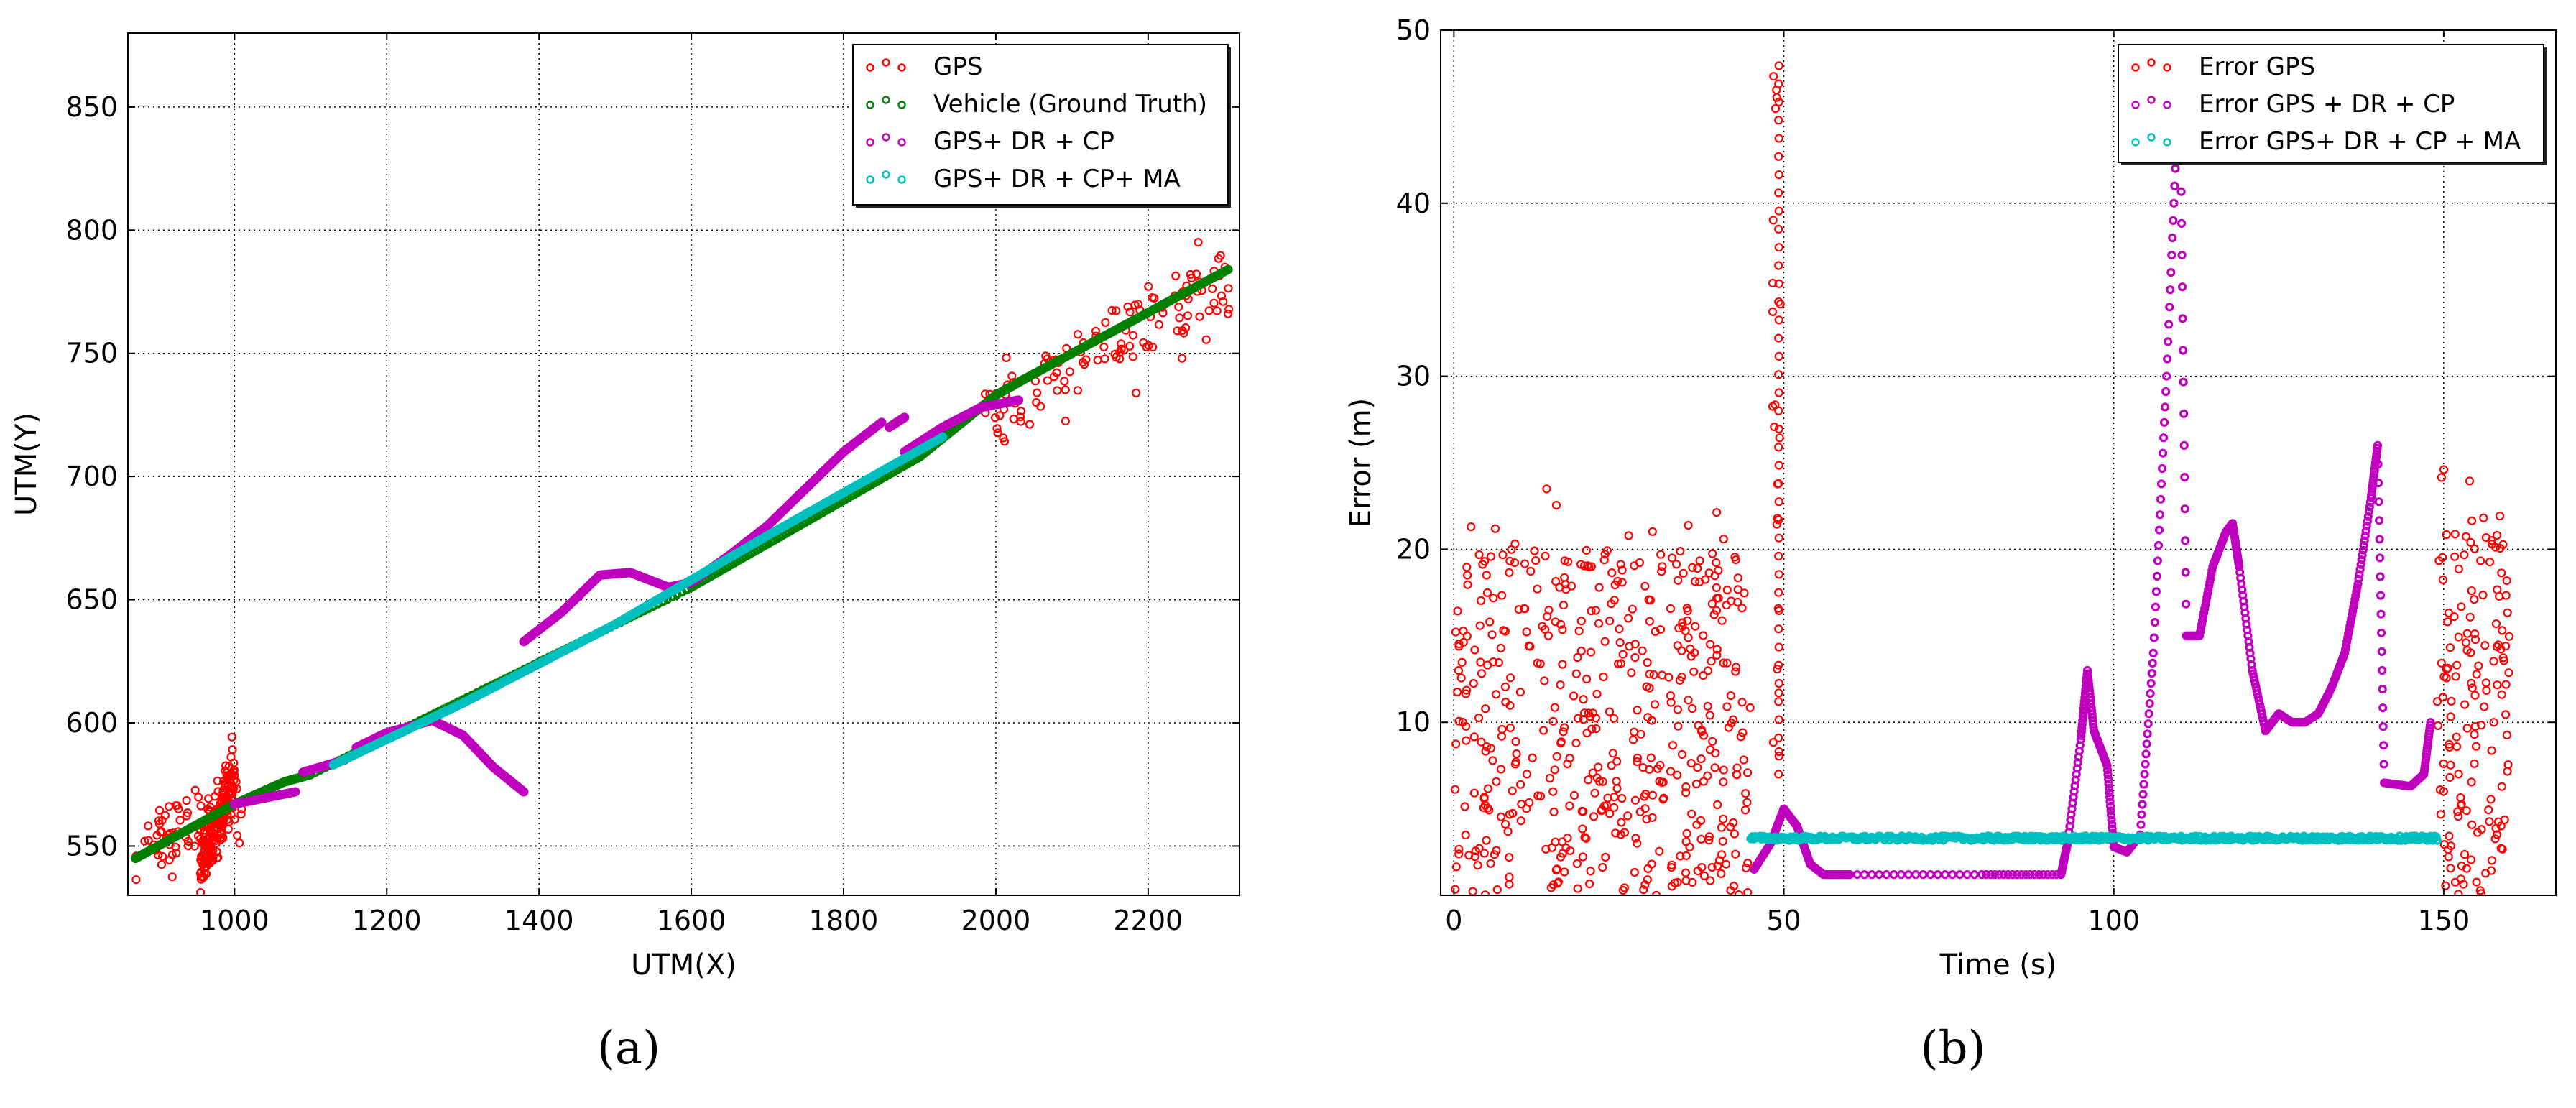  What do you see at coordinates (2327, 104) in the screenshot?
I see `legend-entry-label: Error GPS + DR + CP` at bounding box center [2327, 104].